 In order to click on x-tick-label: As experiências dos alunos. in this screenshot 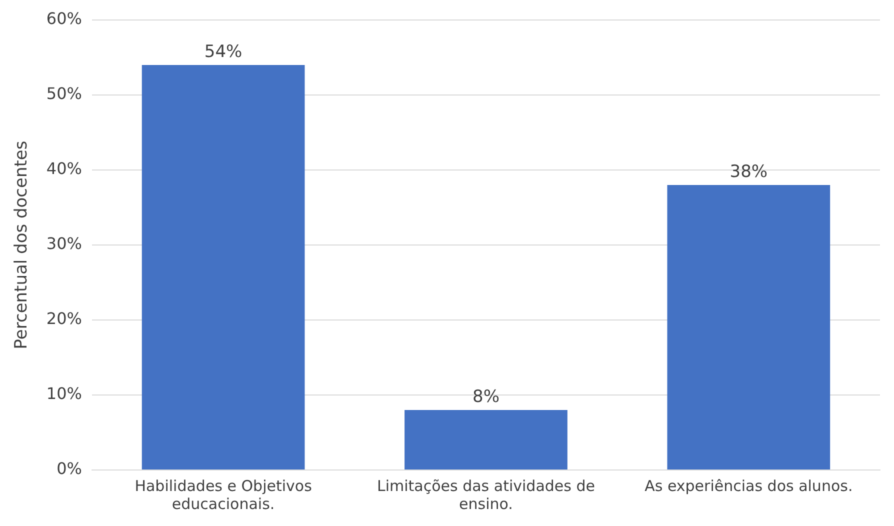, I will do `click(748, 485)`.